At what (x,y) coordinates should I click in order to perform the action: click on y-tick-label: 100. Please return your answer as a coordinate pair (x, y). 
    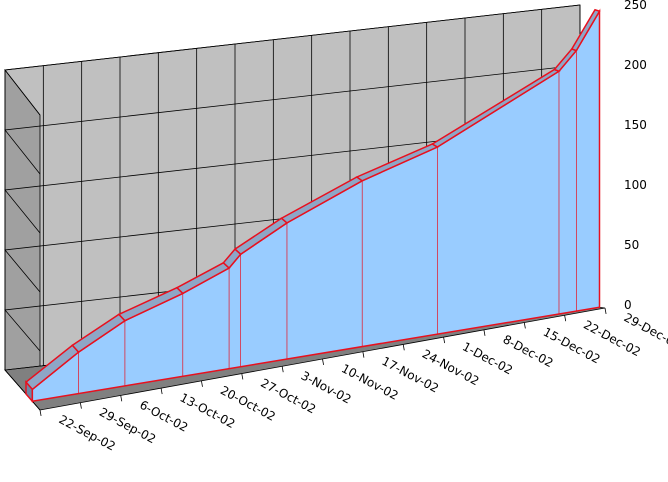
    Looking at the image, I should click on (635, 185).